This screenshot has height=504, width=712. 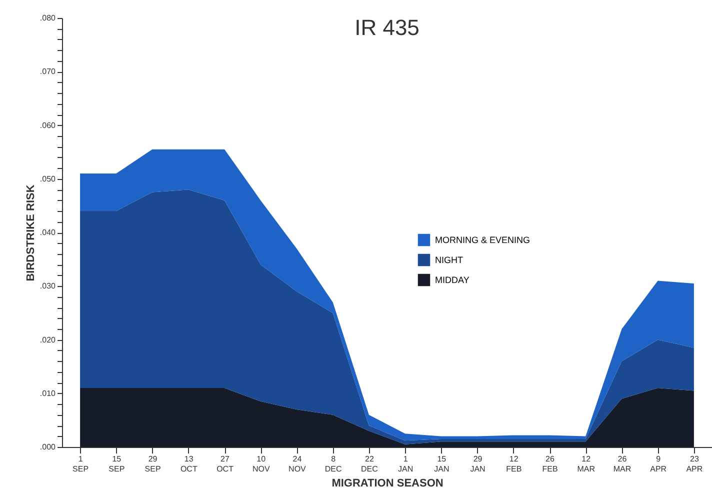 What do you see at coordinates (48, 339) in the screenshot?
I see `y-tick-label: .020` at bounding box center [48, 339].